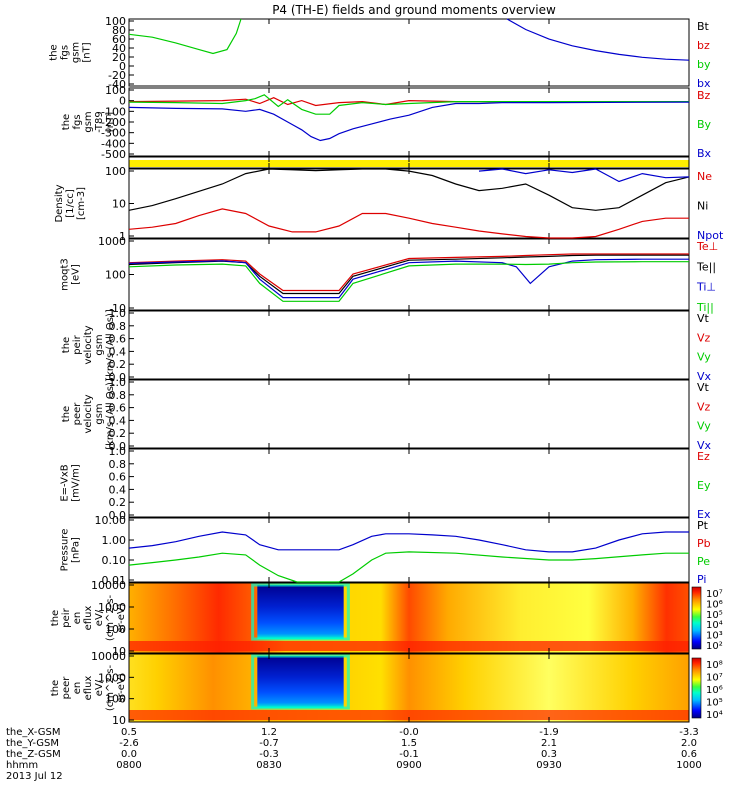  I want to click on panel-frame-pressure, so click(409, 550).